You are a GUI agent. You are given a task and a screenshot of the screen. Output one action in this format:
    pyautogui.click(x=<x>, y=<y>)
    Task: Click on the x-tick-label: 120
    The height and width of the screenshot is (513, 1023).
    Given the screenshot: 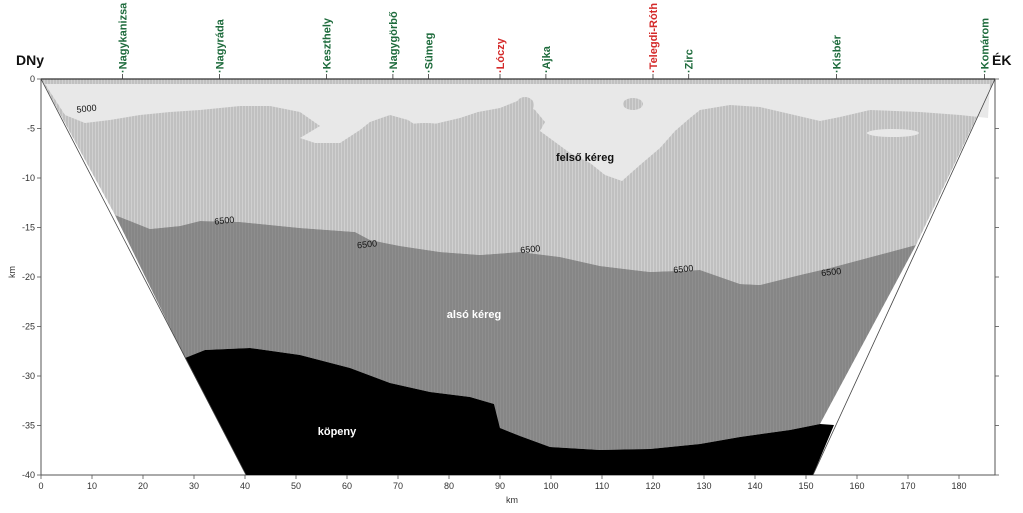 What is the action you would take?
    pyautogui.click(x=652, y=486)
    